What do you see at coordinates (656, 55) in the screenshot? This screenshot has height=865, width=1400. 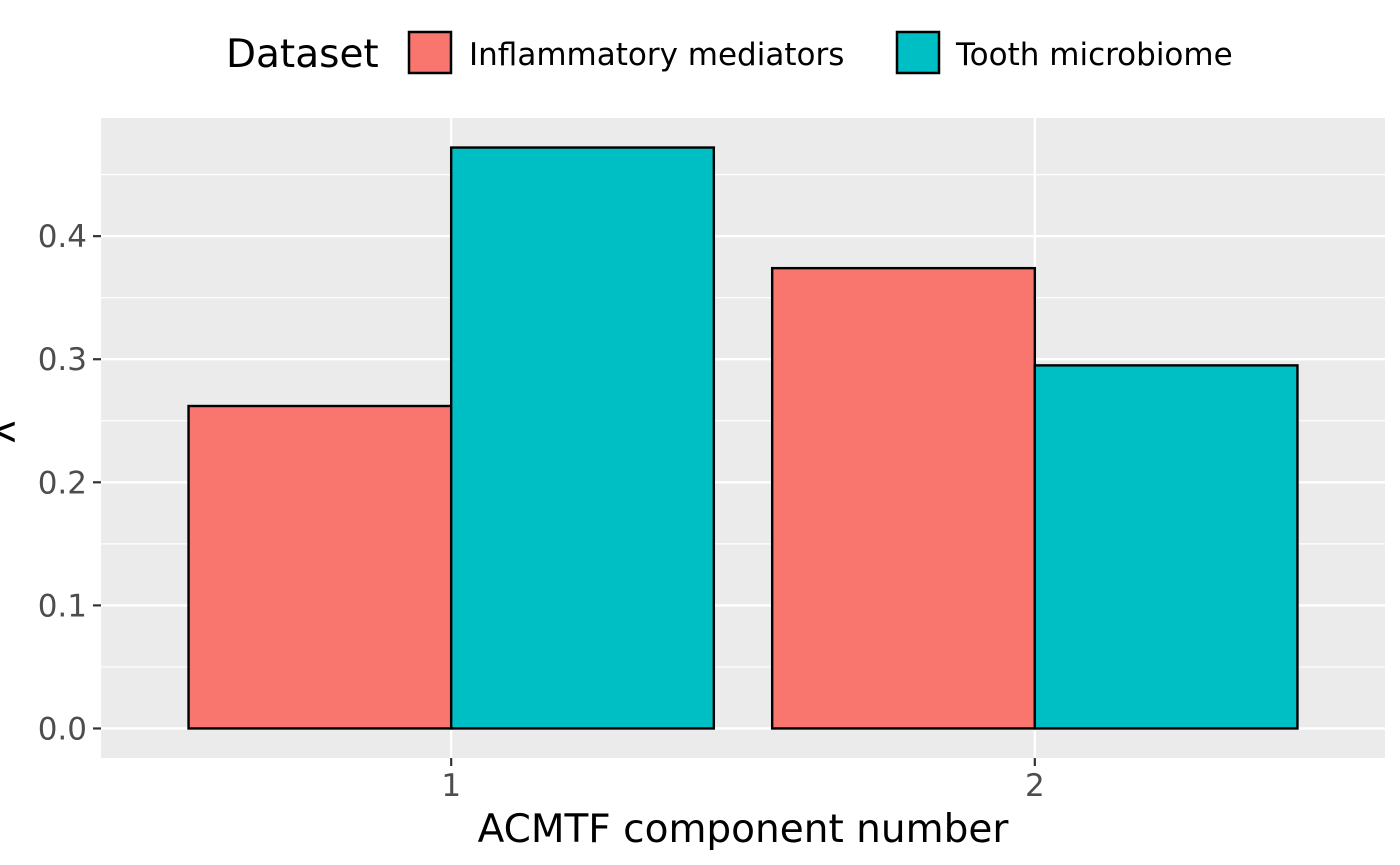 I see `legend-label-inflammatory-mediators: Inflammatory mediators` at bounding box center [656, 55].